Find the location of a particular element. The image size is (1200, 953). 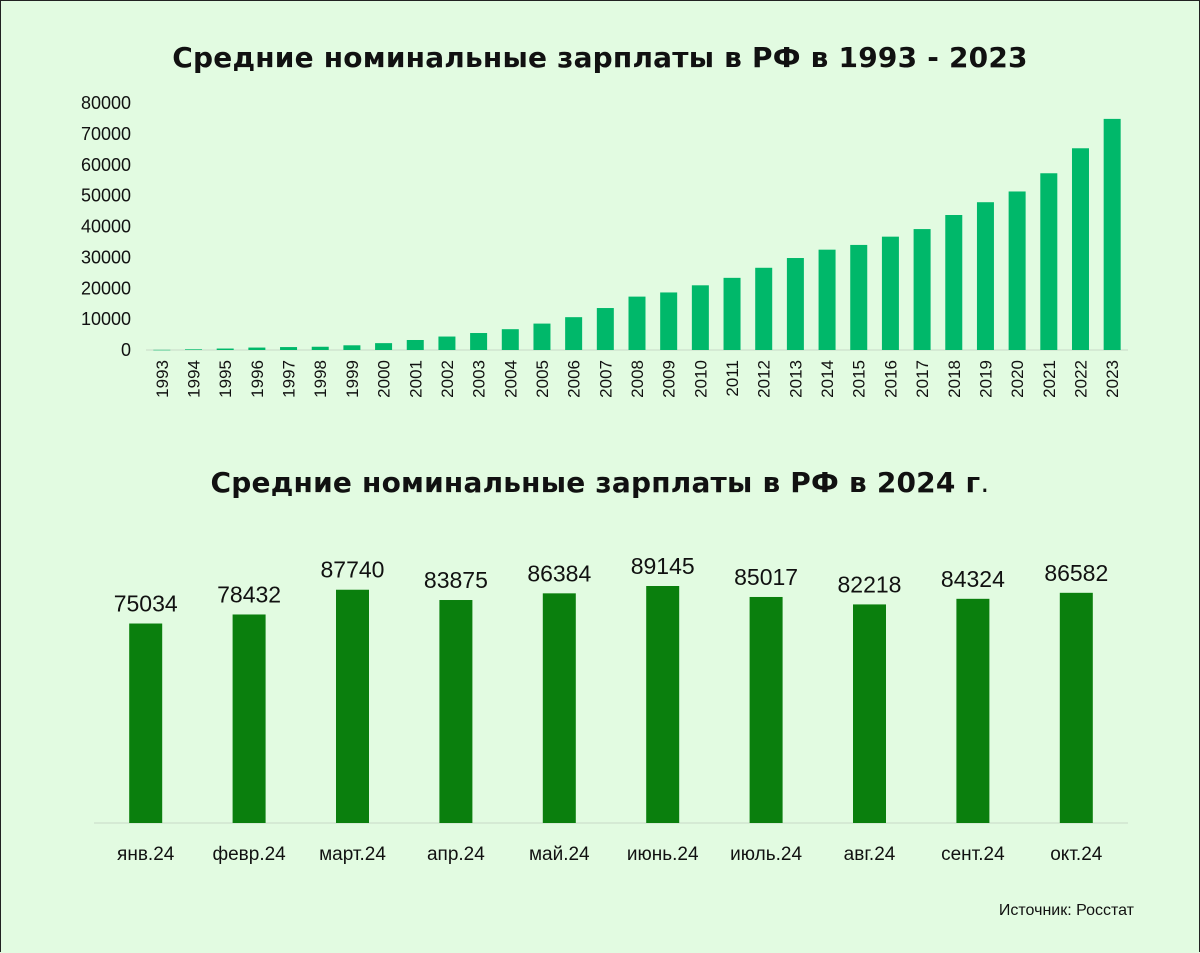

y-tick-label: 0 is located at coordinates (126, 350).